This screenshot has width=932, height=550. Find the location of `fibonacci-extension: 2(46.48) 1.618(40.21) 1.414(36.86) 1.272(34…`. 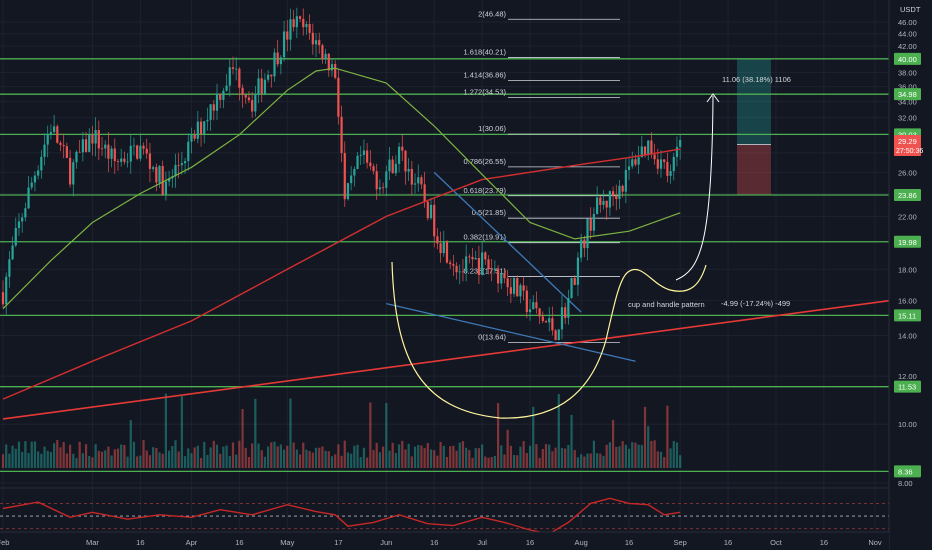

fibonacci-extension: 2(46.48) 1.618(40.21) 1.414(36.86) 1.272(34… is located at coordinates (541, 176).